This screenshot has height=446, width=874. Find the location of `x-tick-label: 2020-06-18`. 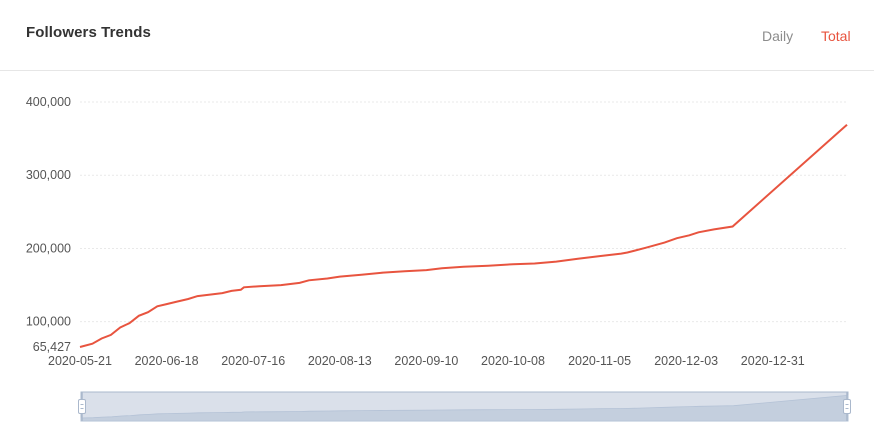

x-tick-label: 2020-06-18 is located at coordinates (167, 361).